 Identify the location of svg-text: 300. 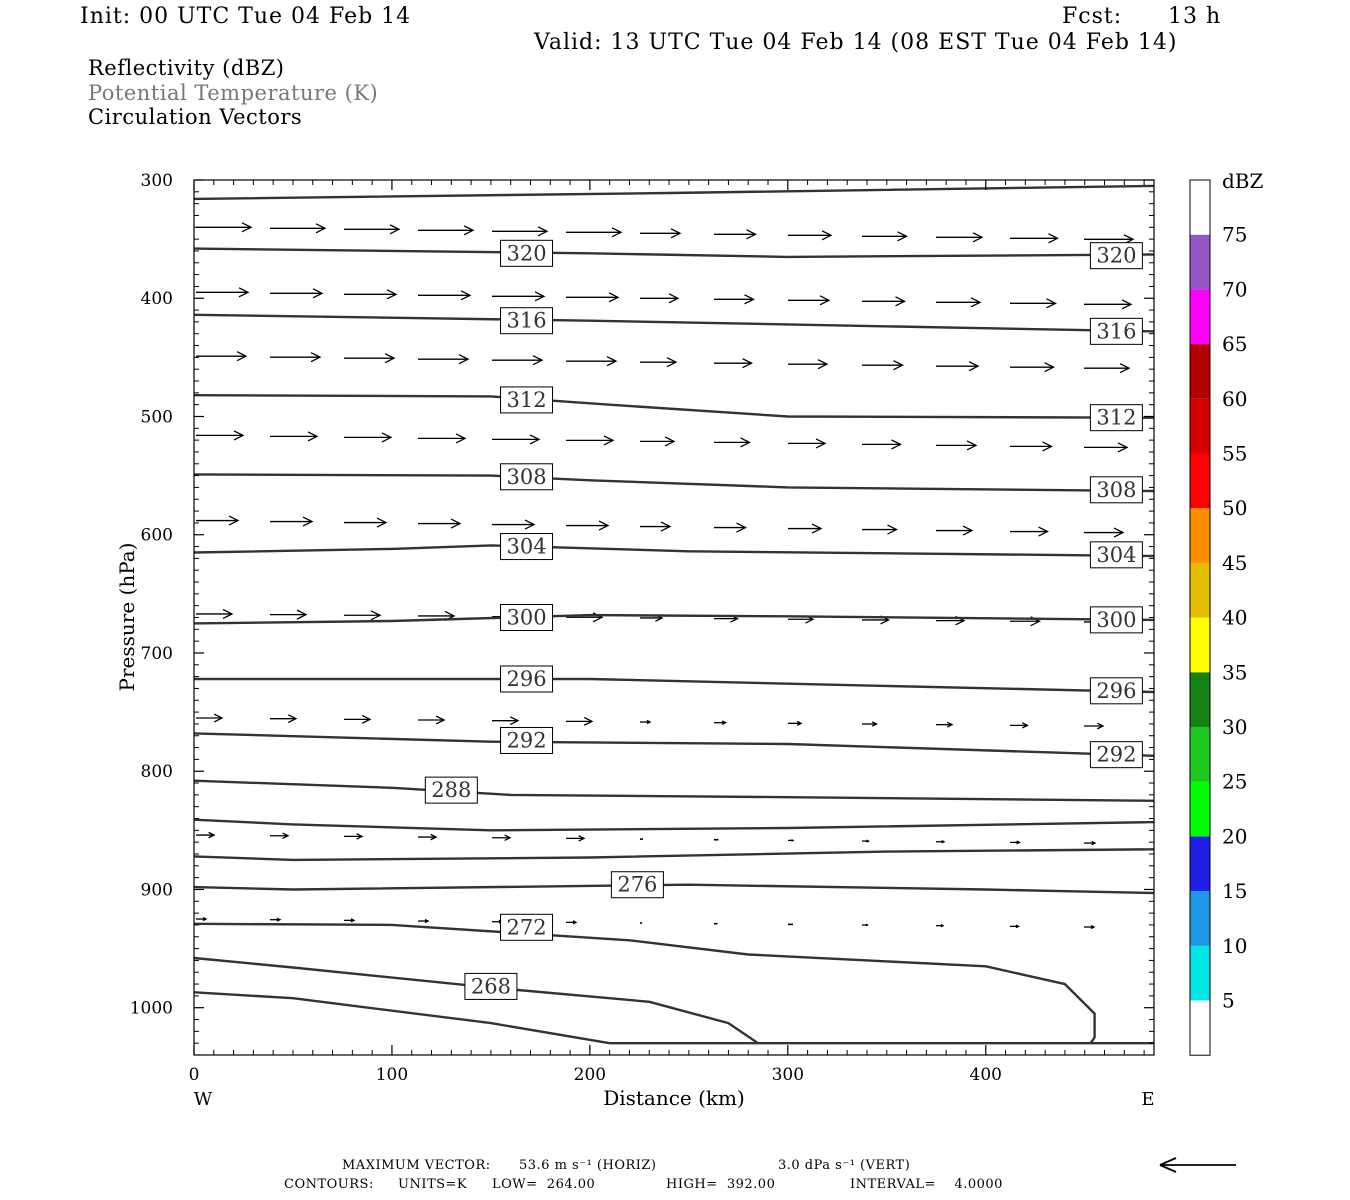
(526, 618).